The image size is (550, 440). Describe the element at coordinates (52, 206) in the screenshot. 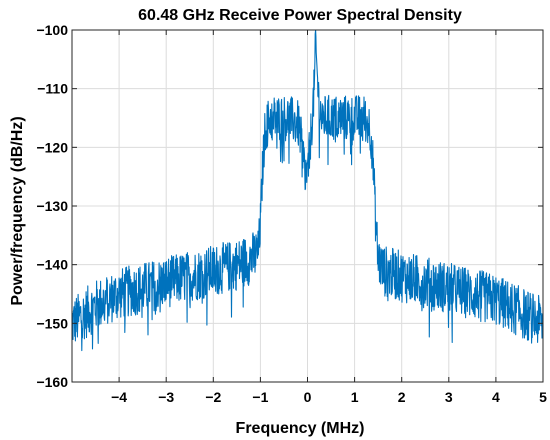

I see `y-tick-label: −130` at that location.